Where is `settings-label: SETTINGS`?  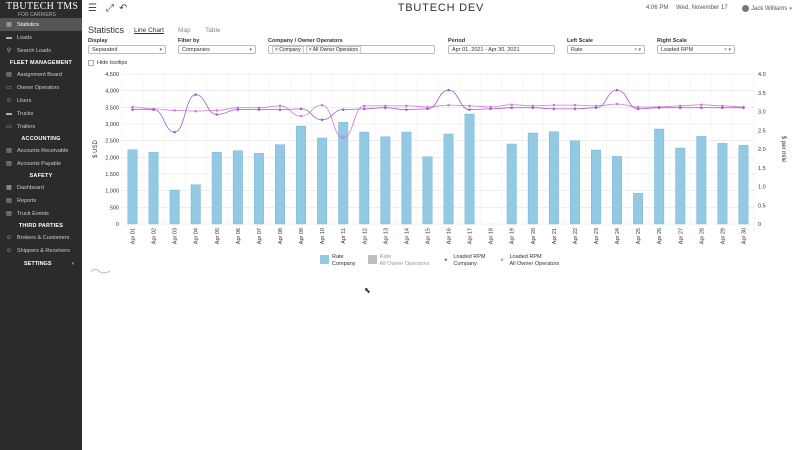
settings-label: SETTINGS is located at coordinates (38, 263).